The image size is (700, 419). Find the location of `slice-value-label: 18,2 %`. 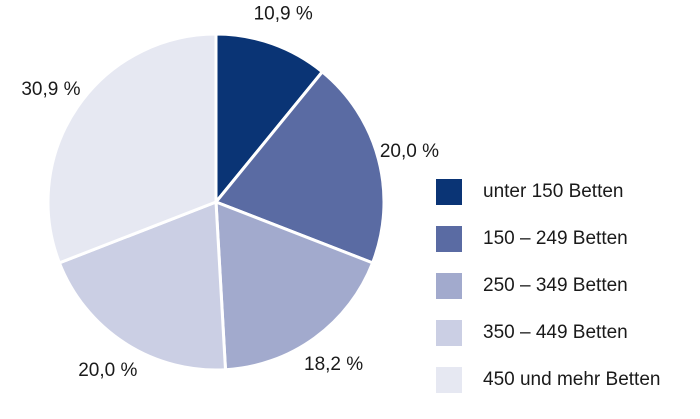

slice-value-label: 18,2 % is located at coordinates (333, 364).